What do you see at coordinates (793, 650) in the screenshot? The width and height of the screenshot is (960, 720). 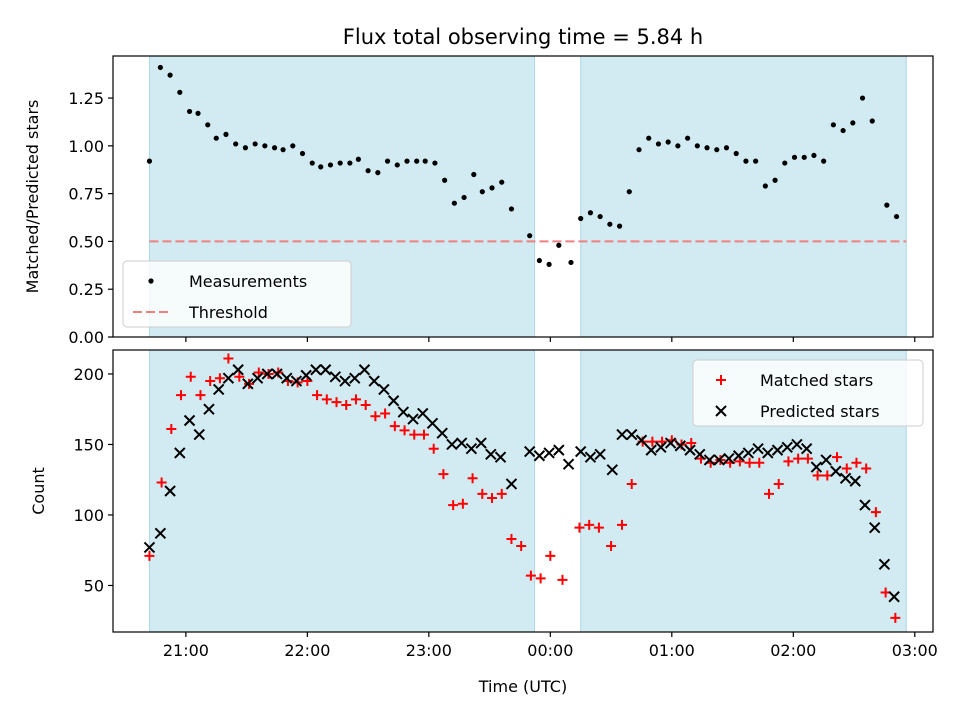 I see `x-tick-label: 02:00` at bounding box center [793, 650].